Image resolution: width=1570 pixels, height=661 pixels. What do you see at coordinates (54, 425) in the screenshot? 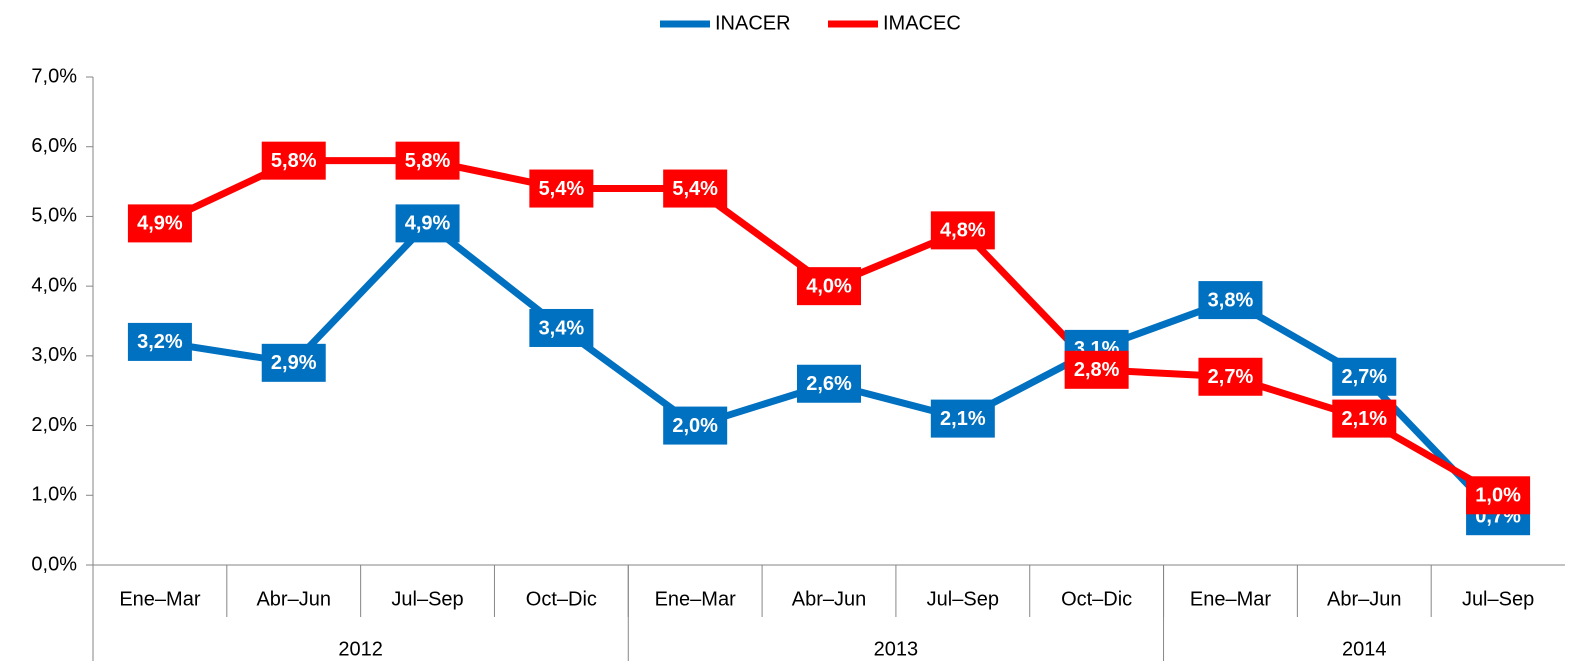
I see `y-tick-label: 2,0%` at bounding box center [54, 425].